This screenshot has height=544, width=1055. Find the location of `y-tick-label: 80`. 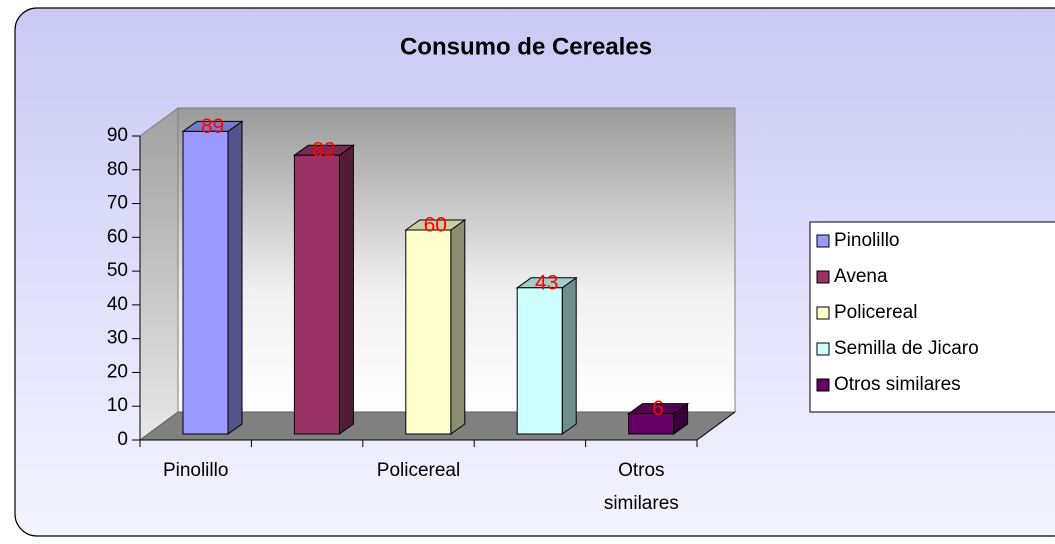

y-tick-label: 80 is located at coordinates (117, 169).